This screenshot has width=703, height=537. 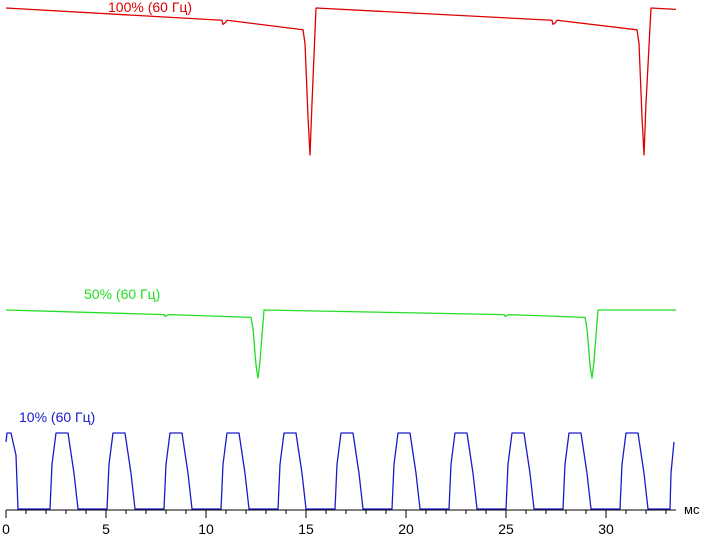 I want to click on series-label-10: 10% (60 Гц), so click(x=57, y=417).